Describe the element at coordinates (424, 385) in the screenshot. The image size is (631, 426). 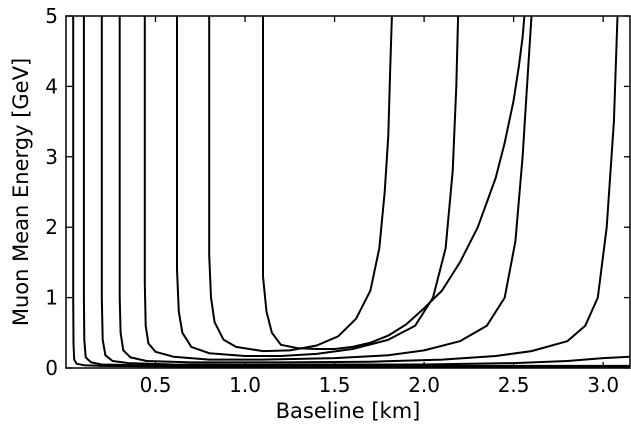
I see `x-tick-label: 2.0` at that location.